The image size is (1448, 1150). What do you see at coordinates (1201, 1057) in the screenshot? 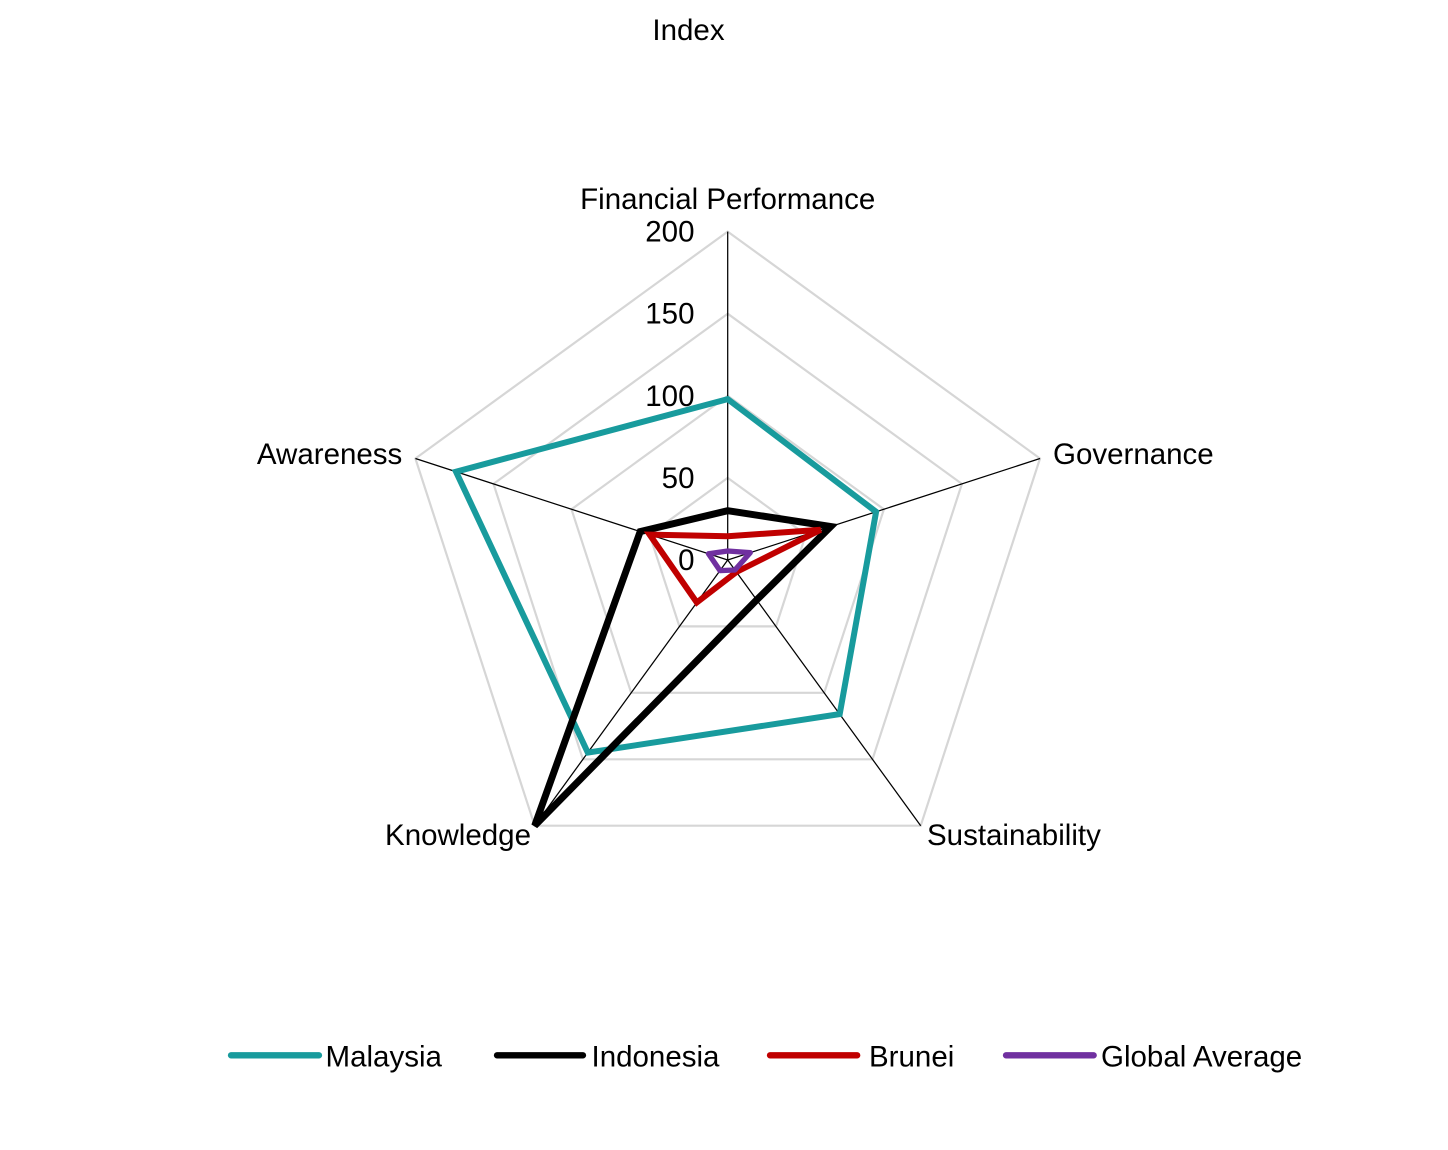
I see `svg-text: Global Average` at bounding box center [1201, 1057].